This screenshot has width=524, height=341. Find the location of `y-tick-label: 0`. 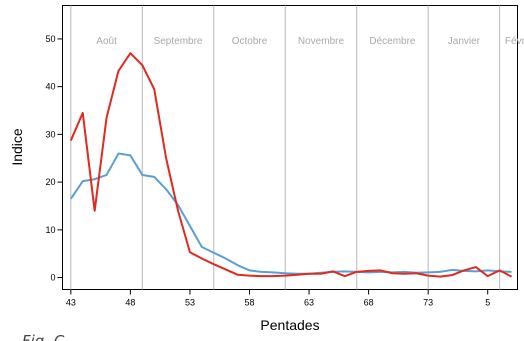

y-tick-label: 0 is located at coordinates (52, 278).